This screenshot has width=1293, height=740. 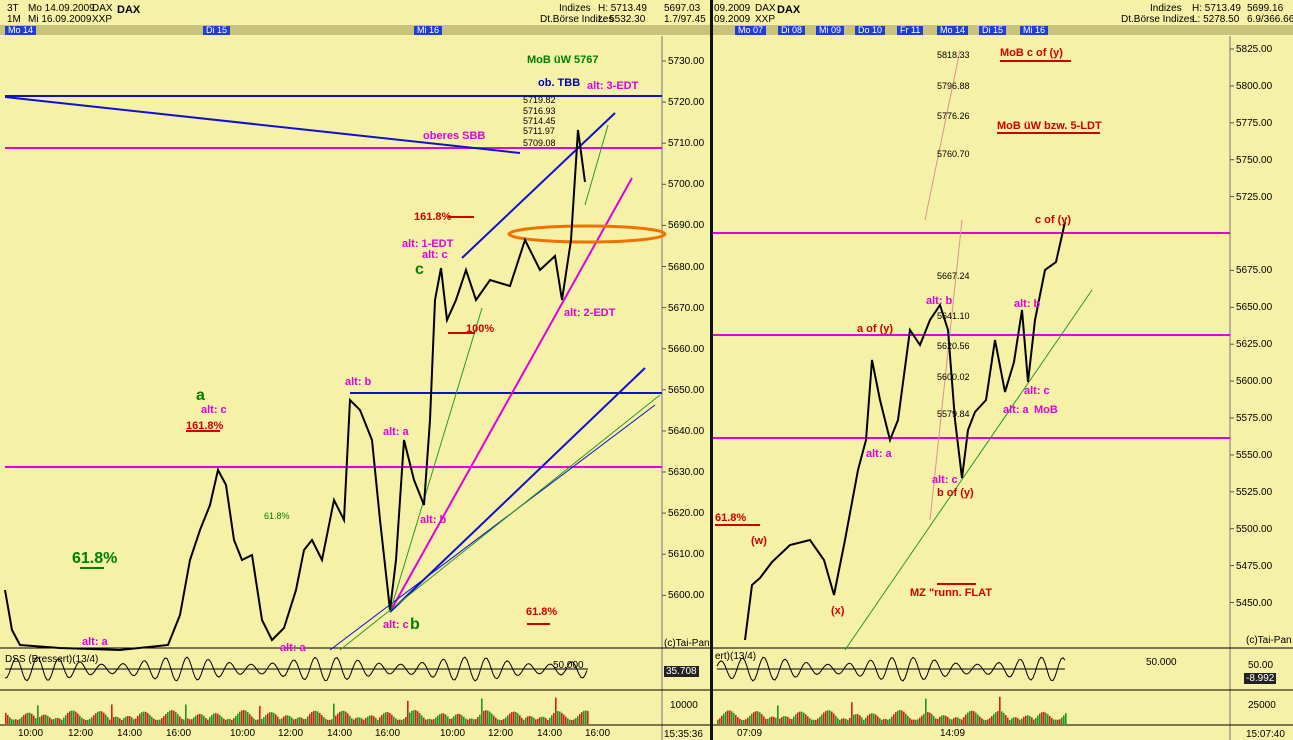 What do you see at coordinates (683, 734) in the screenshot?
I see `footer-text: 15:35:36` at bounding box center [683, 734].